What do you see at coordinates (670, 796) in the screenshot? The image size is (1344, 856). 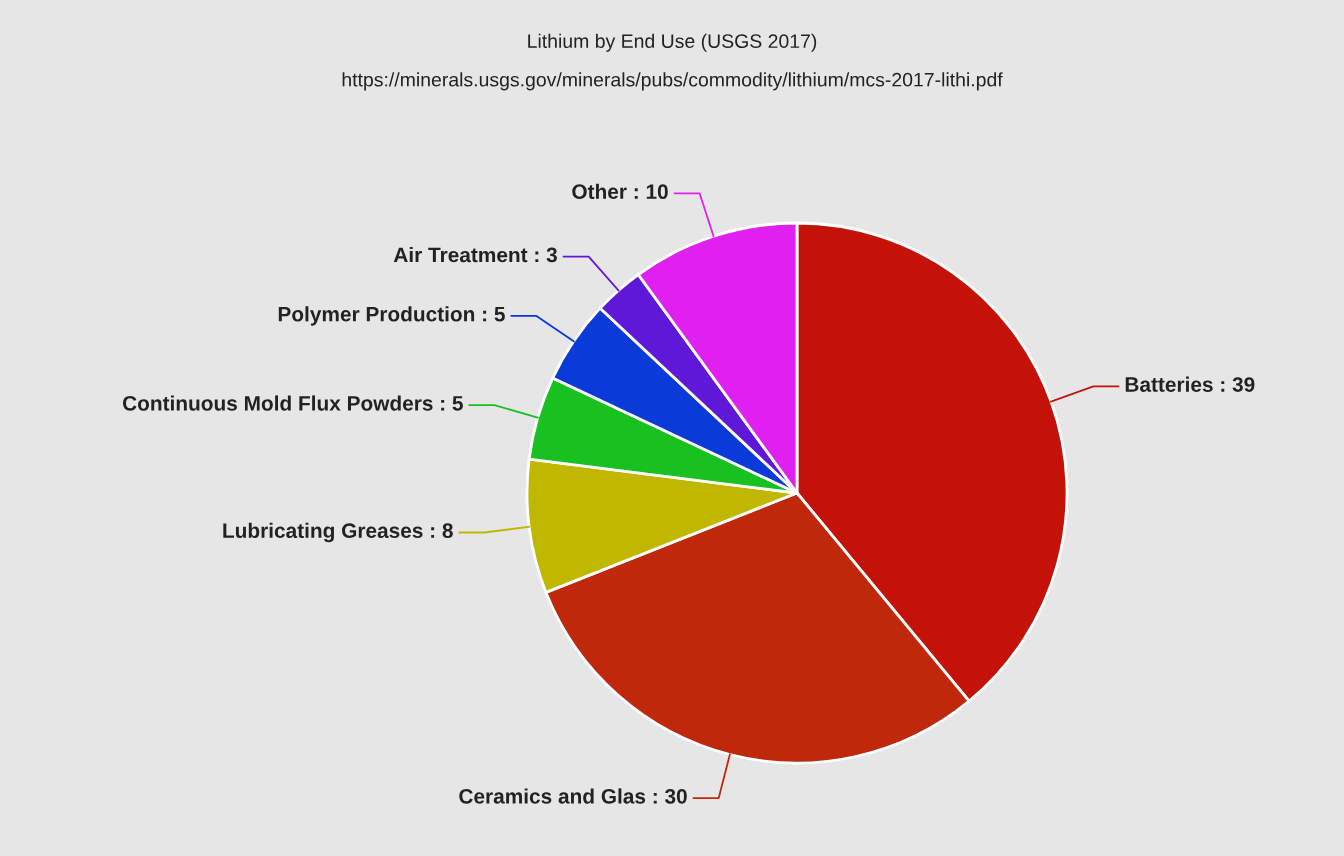 I see `data-label: : 30` at bounding box center [670, 796].